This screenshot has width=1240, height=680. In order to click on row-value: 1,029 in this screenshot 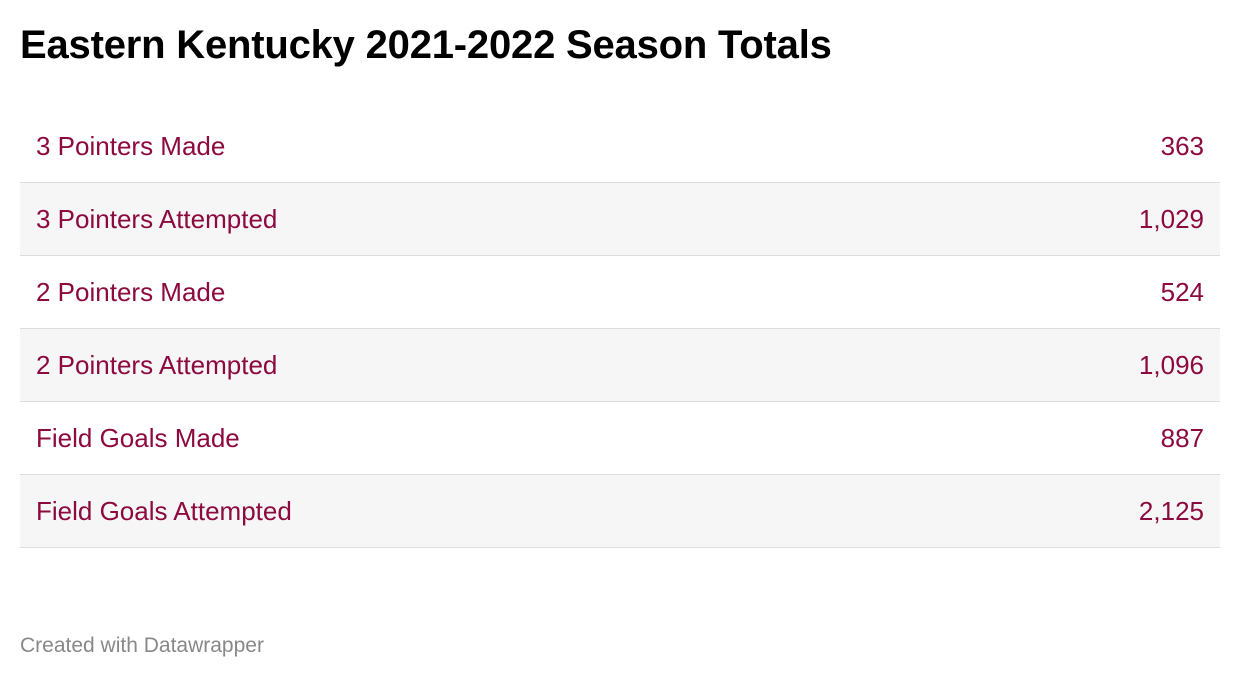, I will do `click(1171, 218)`.